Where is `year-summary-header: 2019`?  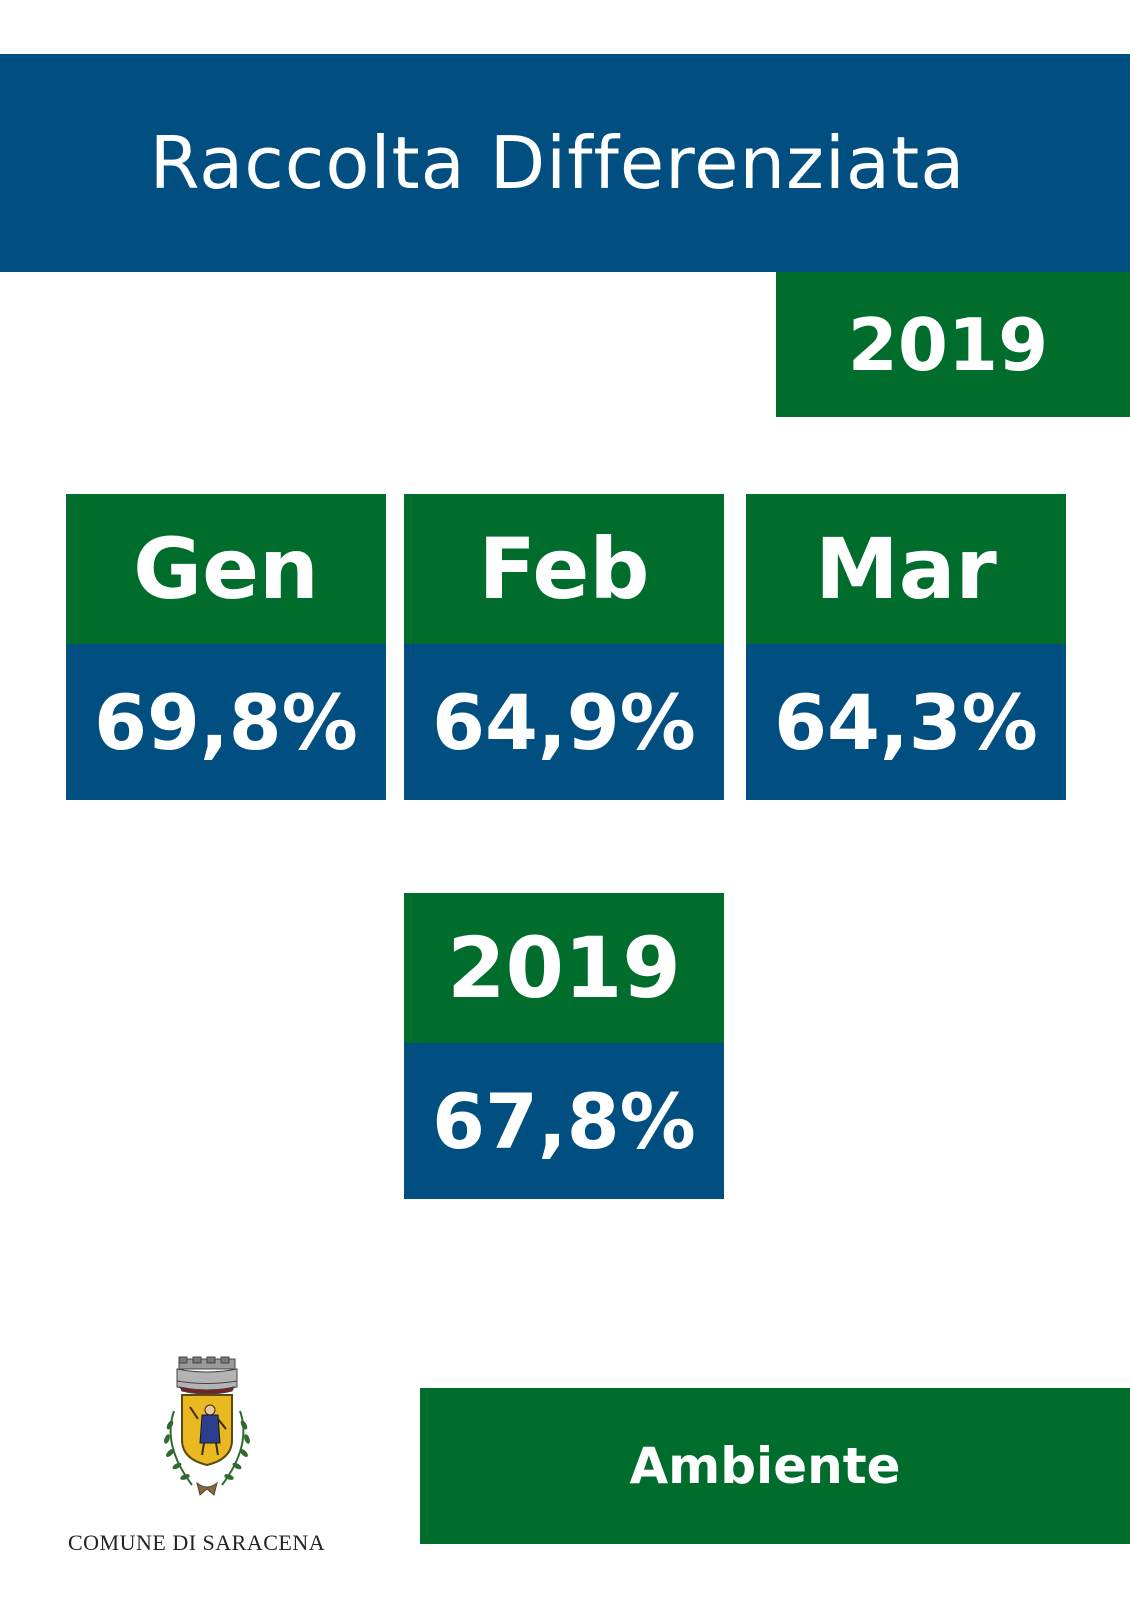
year-summary-header: 2019 is located at coordinates (564, 968).